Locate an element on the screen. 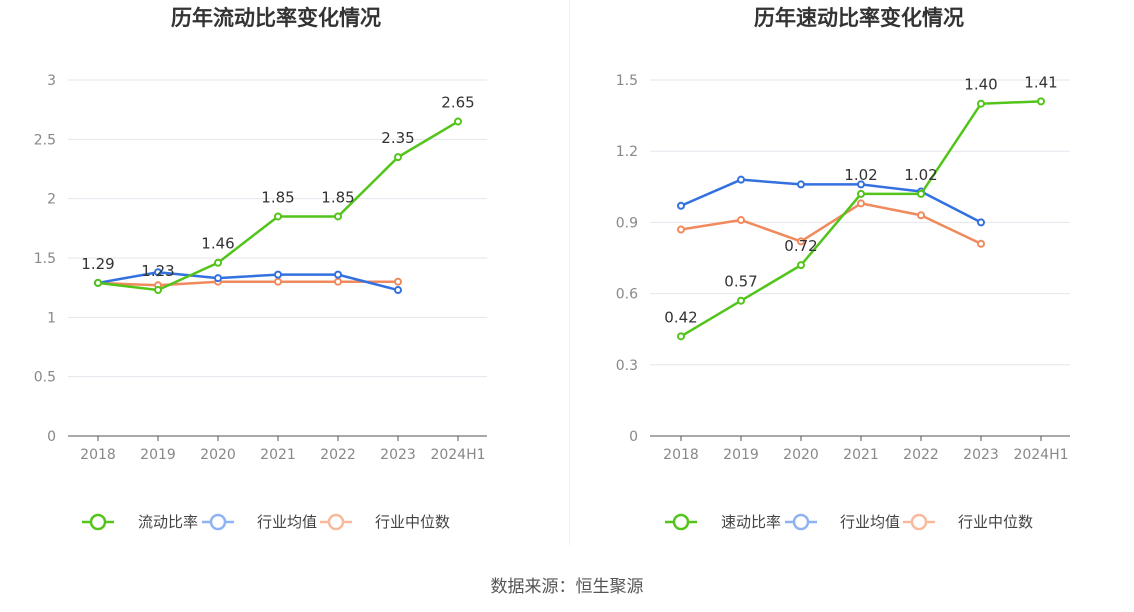 The image size is (1134, 612). y-tick-label: 1 is located at coordinates (51, 318).